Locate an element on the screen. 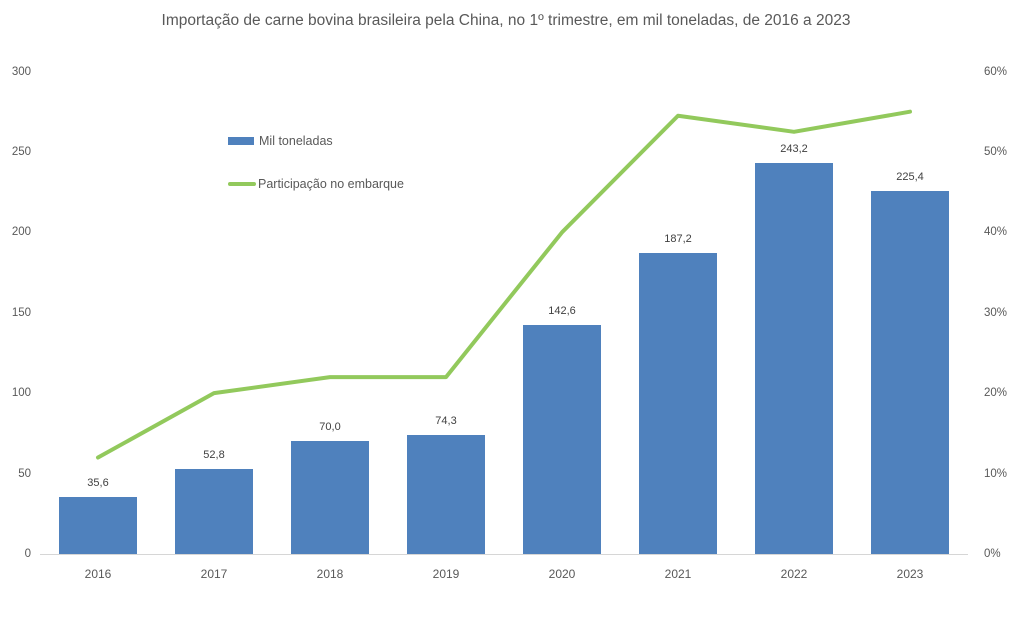  bar-value-label-2017: 52,8 is located at coordinates (214, 455).